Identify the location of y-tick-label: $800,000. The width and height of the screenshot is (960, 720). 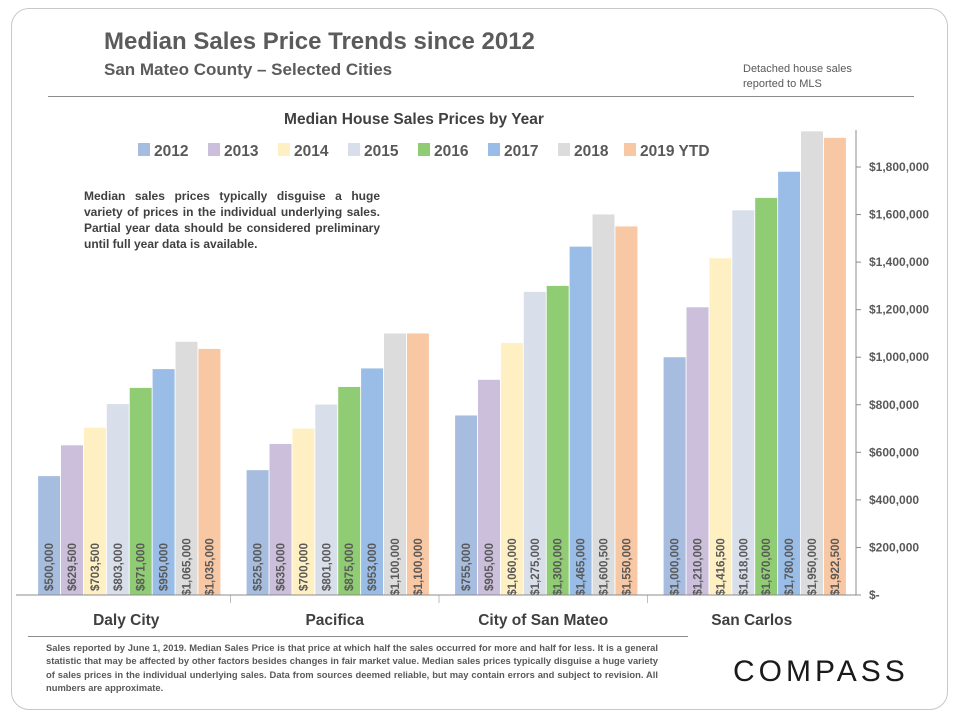
(894, 405).